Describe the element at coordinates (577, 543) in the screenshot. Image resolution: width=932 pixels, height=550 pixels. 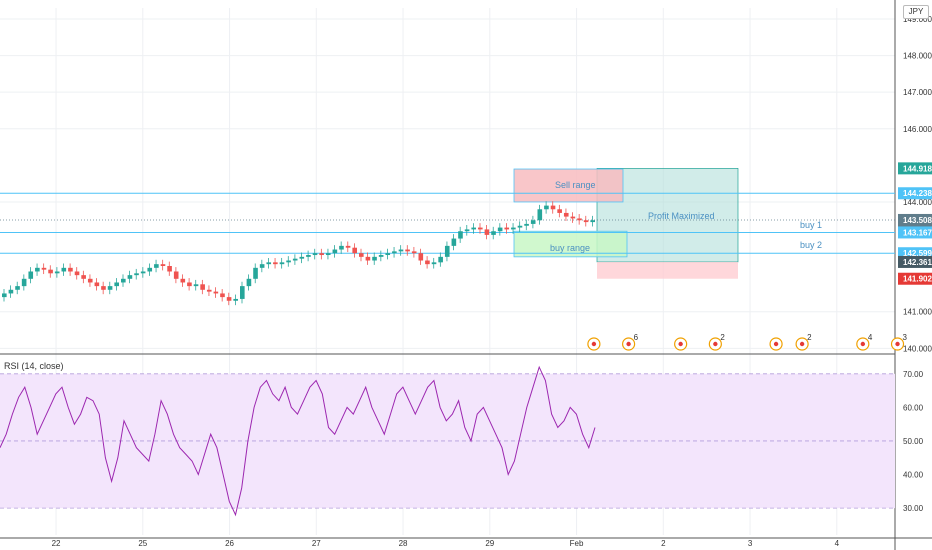
I see `time-tick-label: Feb` at that location.